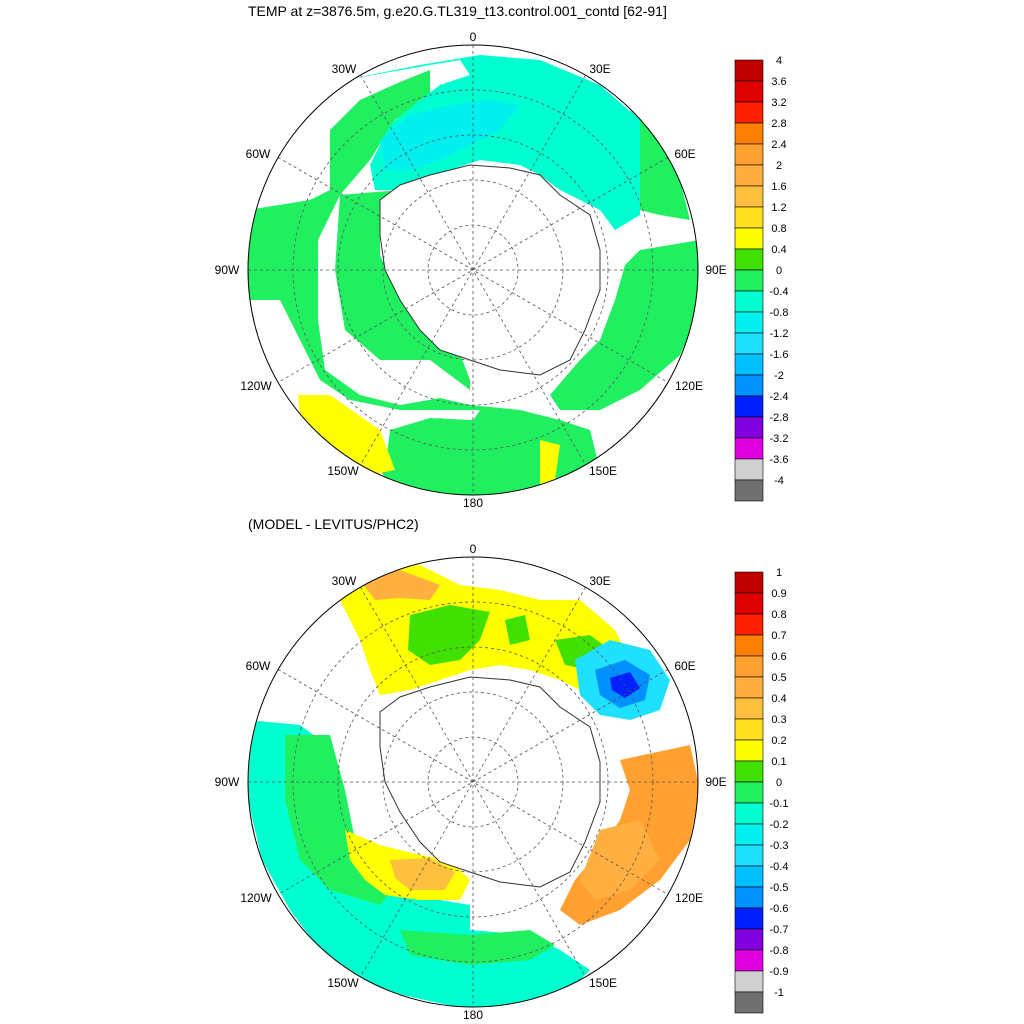  What do you see at coordinates (343, 983) in the screenshot?
I see `bottom-lon-label: 150W` at bounding box center [343, 983].